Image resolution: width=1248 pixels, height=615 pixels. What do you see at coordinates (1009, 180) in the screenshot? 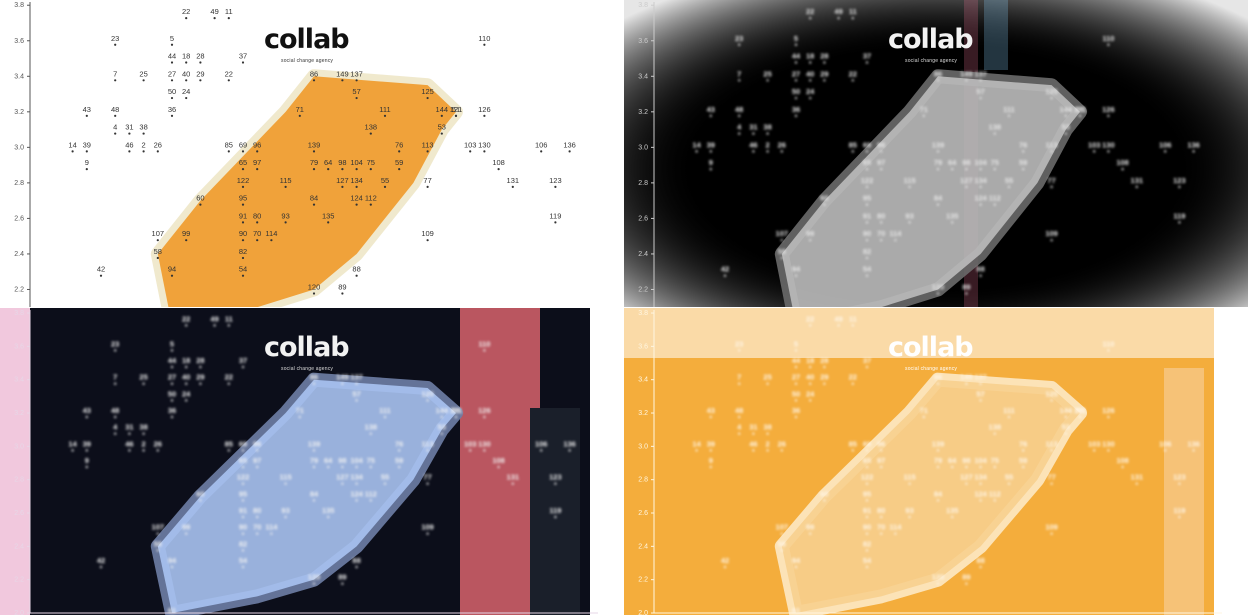
I see `point-label: 55` at bounding box center [1009, 180].